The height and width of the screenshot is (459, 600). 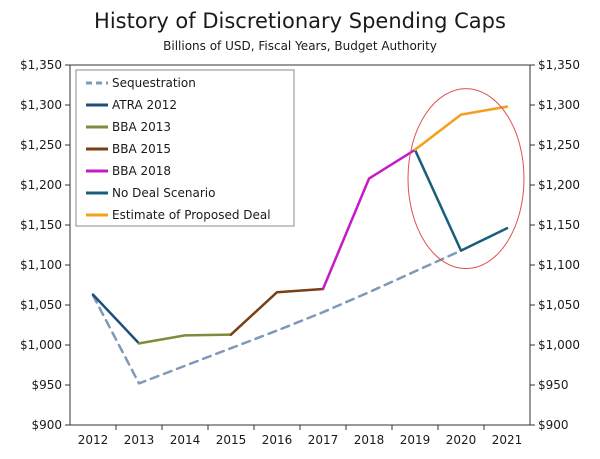 What do you see at coordinates (553, 425) in the screenshot?
I see `y-tick-label-right: $900` at bounding box center [553, 425].